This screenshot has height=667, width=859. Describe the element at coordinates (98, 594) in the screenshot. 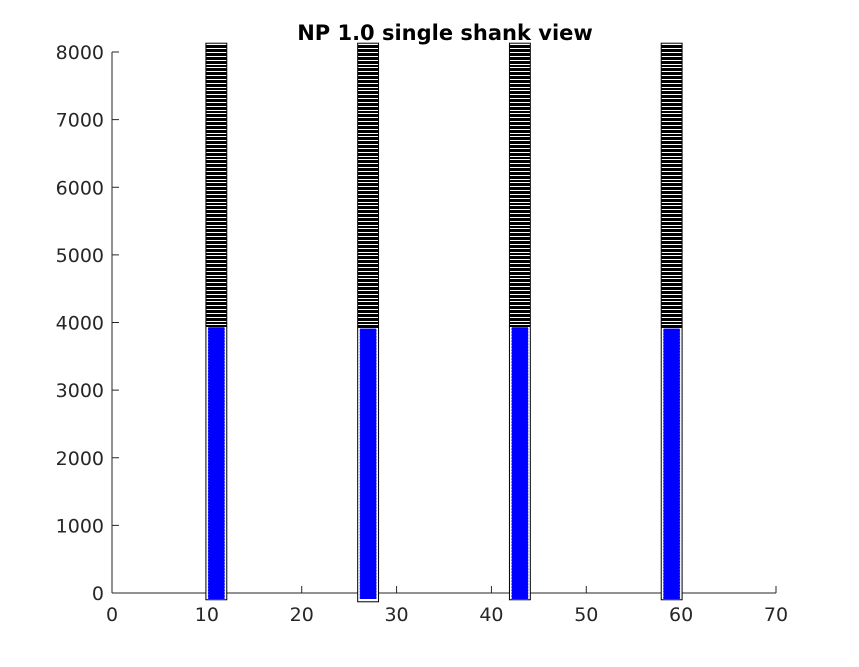

I see `y-tick-label: 0` at that location.